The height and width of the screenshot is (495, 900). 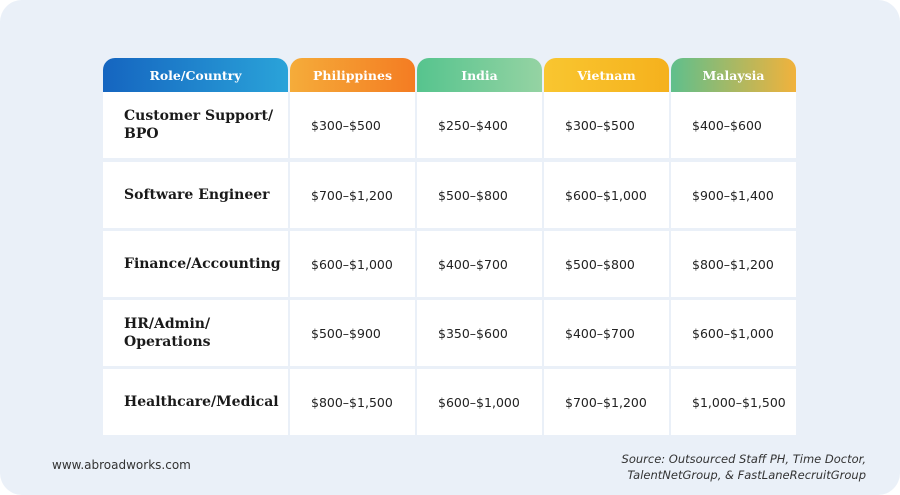 I want to click on website: www.abroadworks.com, so click(x=121, y=465).